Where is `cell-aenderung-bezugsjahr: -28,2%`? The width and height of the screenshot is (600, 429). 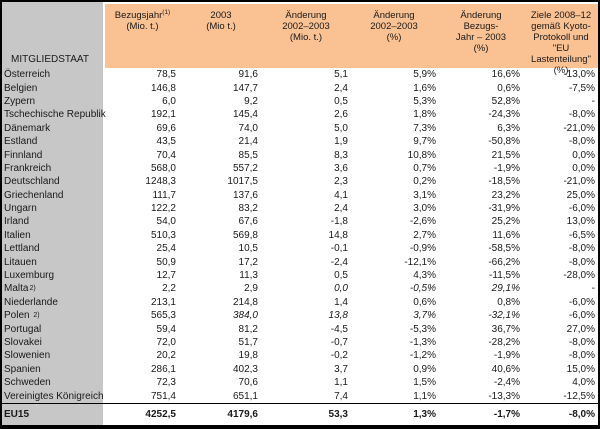
cell-aenderung-bezugsjahr: -28,2% is located at coordinates (504, 342).